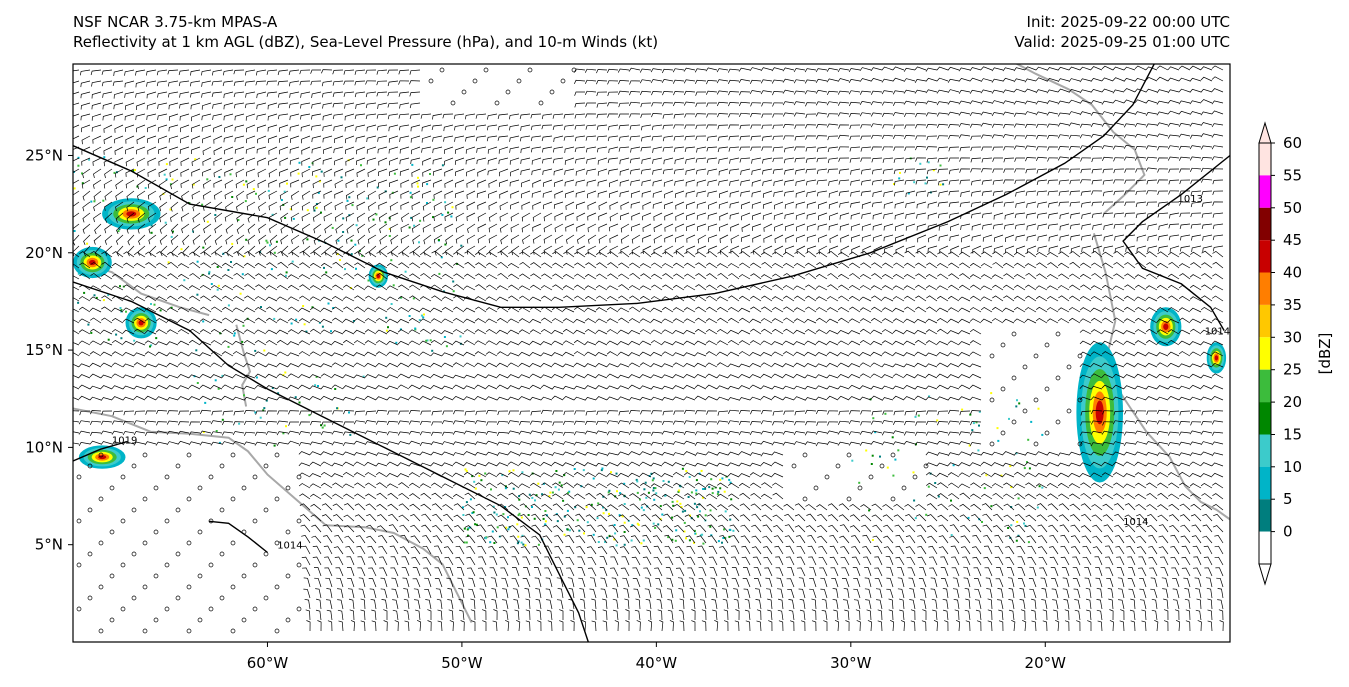 The image size is (1349, 687). I want to click on calm-wind-marker, so click(1014, 378).